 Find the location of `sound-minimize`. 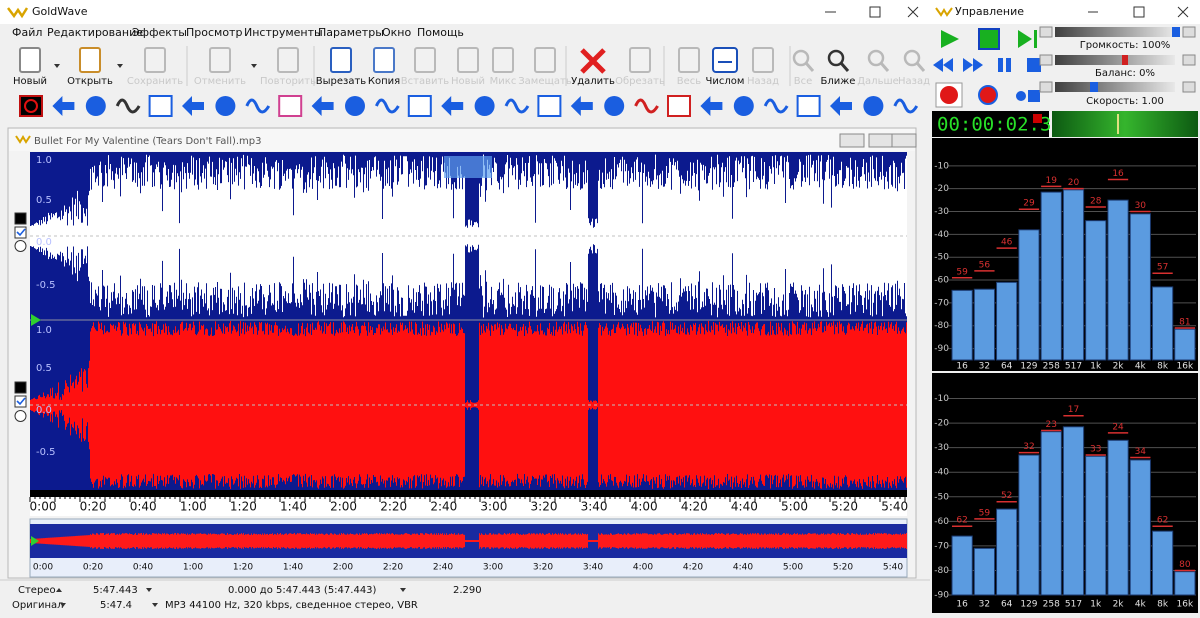

sound-minimize is located at coordinates (852, 140).